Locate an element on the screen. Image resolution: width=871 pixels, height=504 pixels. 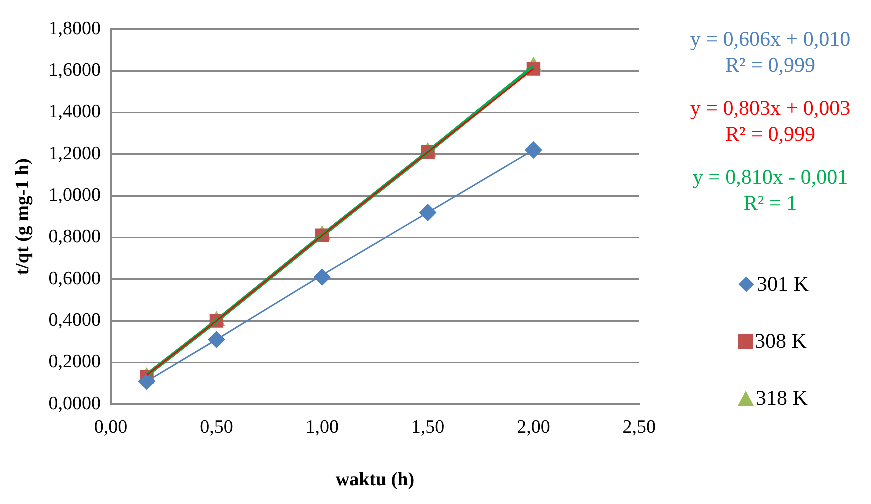
y-tick-label: 0,8000 is located at coordinates (75, 237).